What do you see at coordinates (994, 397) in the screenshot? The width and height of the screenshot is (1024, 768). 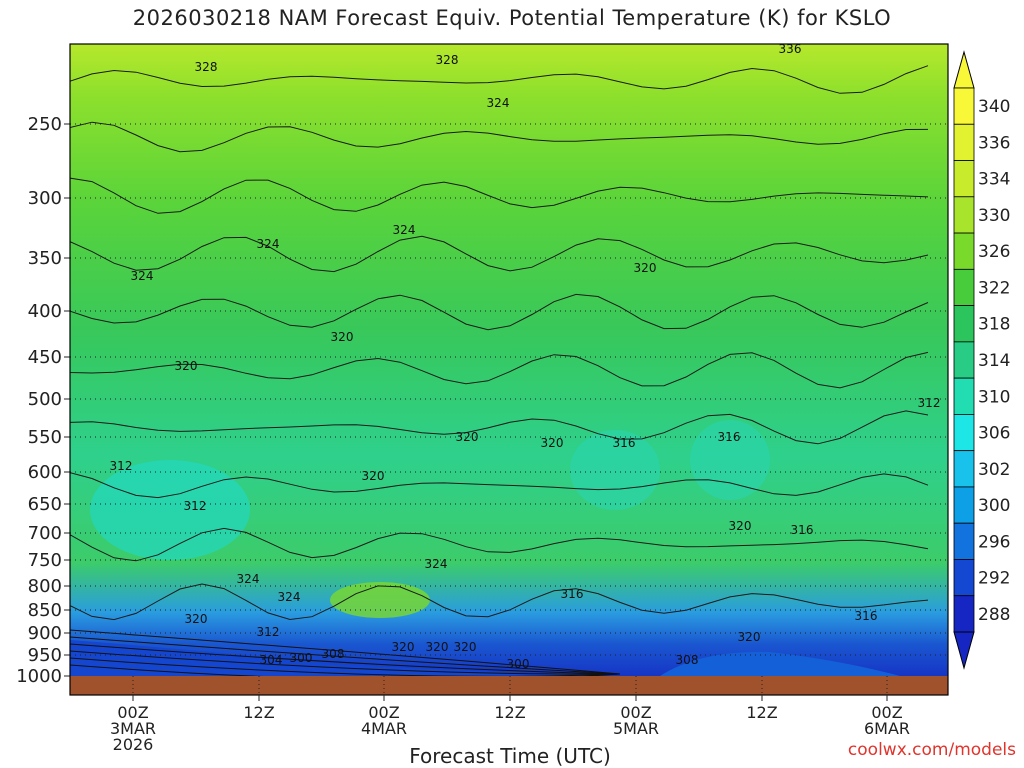 I see `colorbar-label: 310` at bounding box center [994, 397].